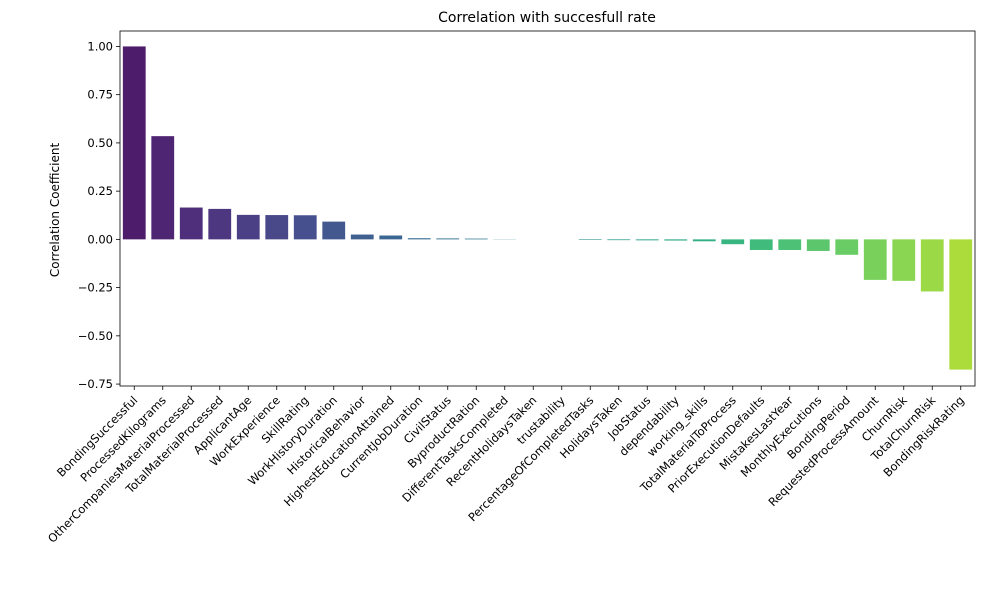  What do you see at coordinates (100, 191) in the screenshot?
I see `y-tick-label: 0.25` at bounding box center [100, 191].